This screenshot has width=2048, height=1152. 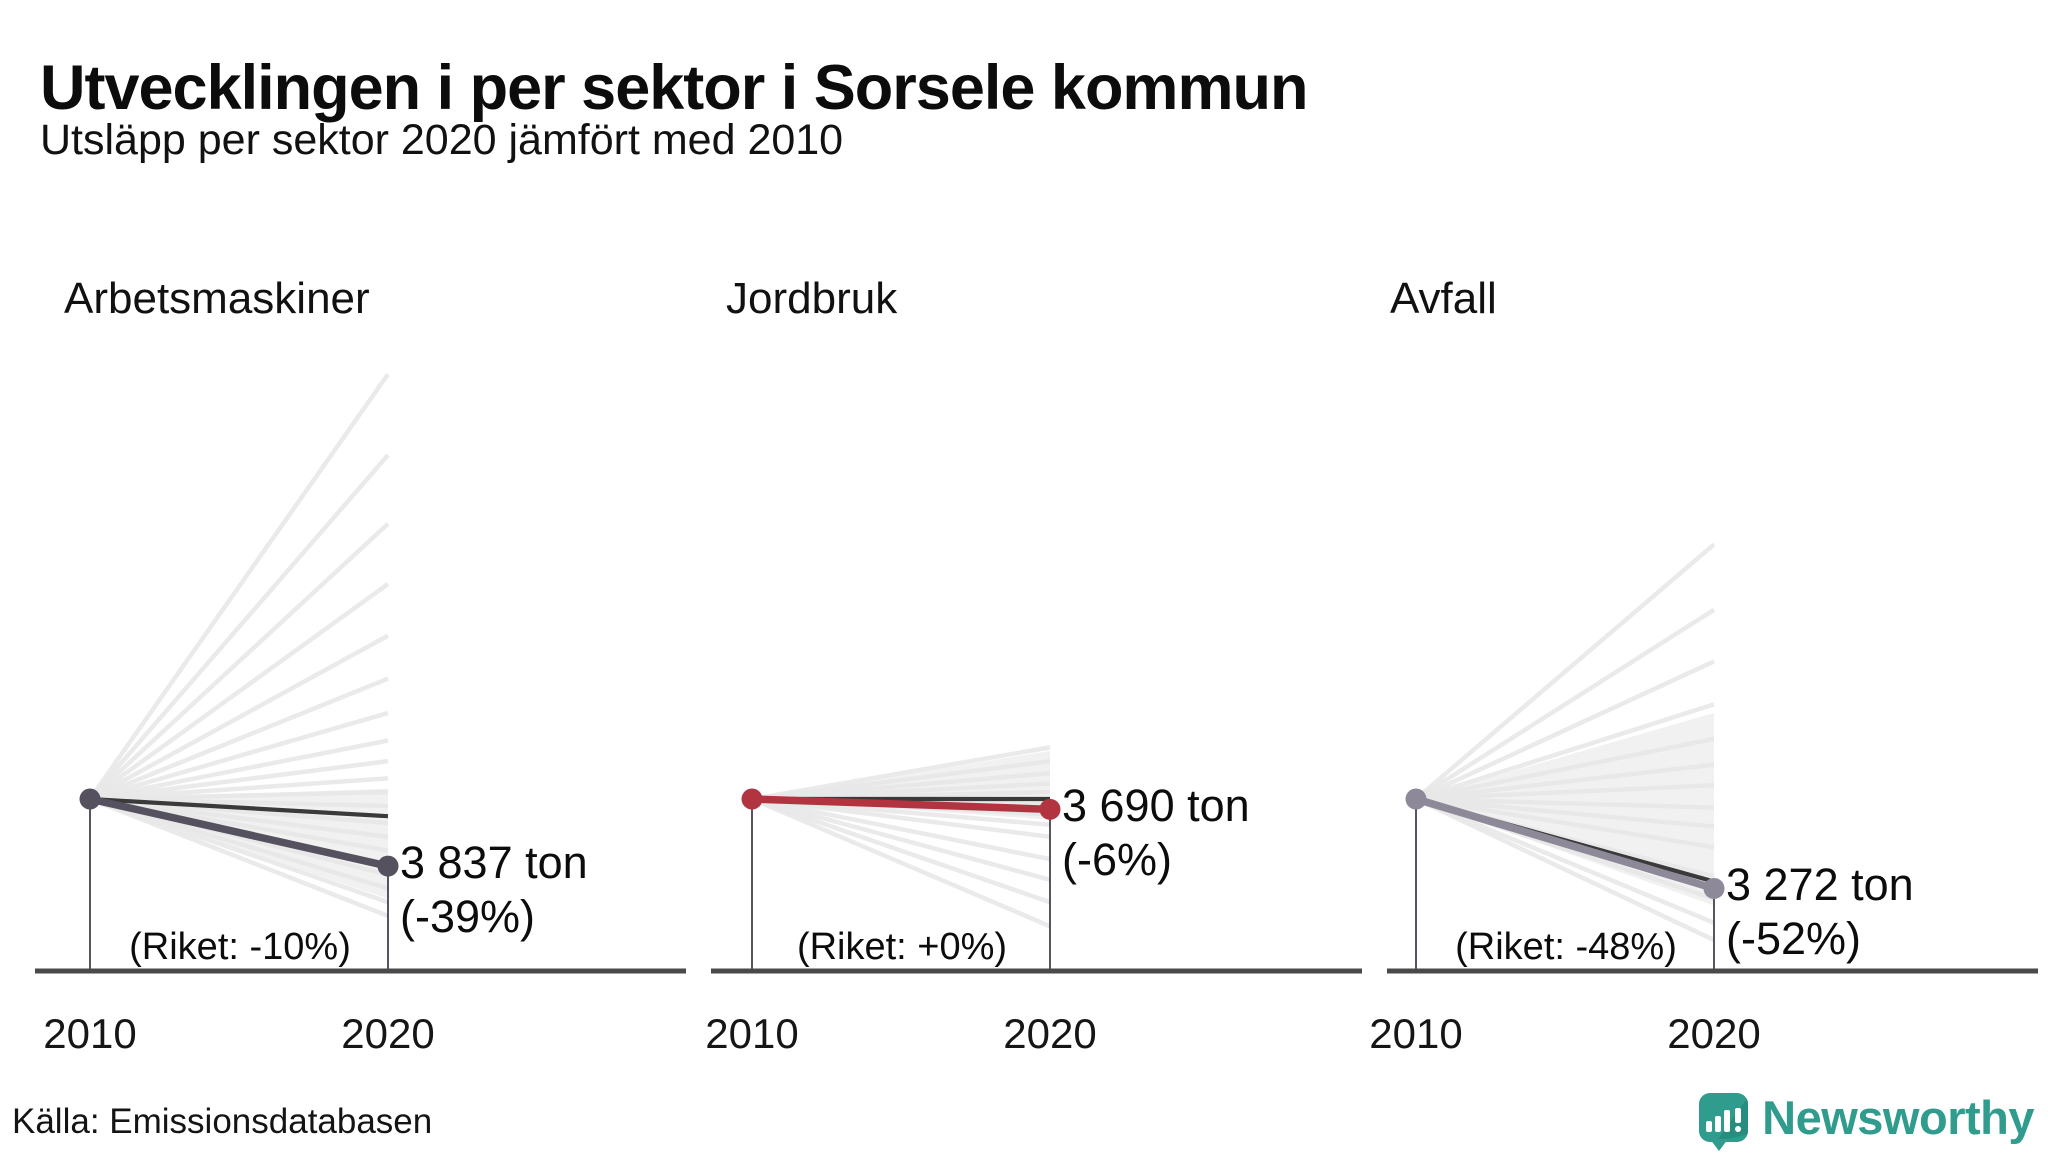 What do you see at coordinates (442, 140) in the screenshot?
I see `page-subtitle: Utsläpp per sektor 2020 jämfört med 2010` at bounding box center [442, 140].